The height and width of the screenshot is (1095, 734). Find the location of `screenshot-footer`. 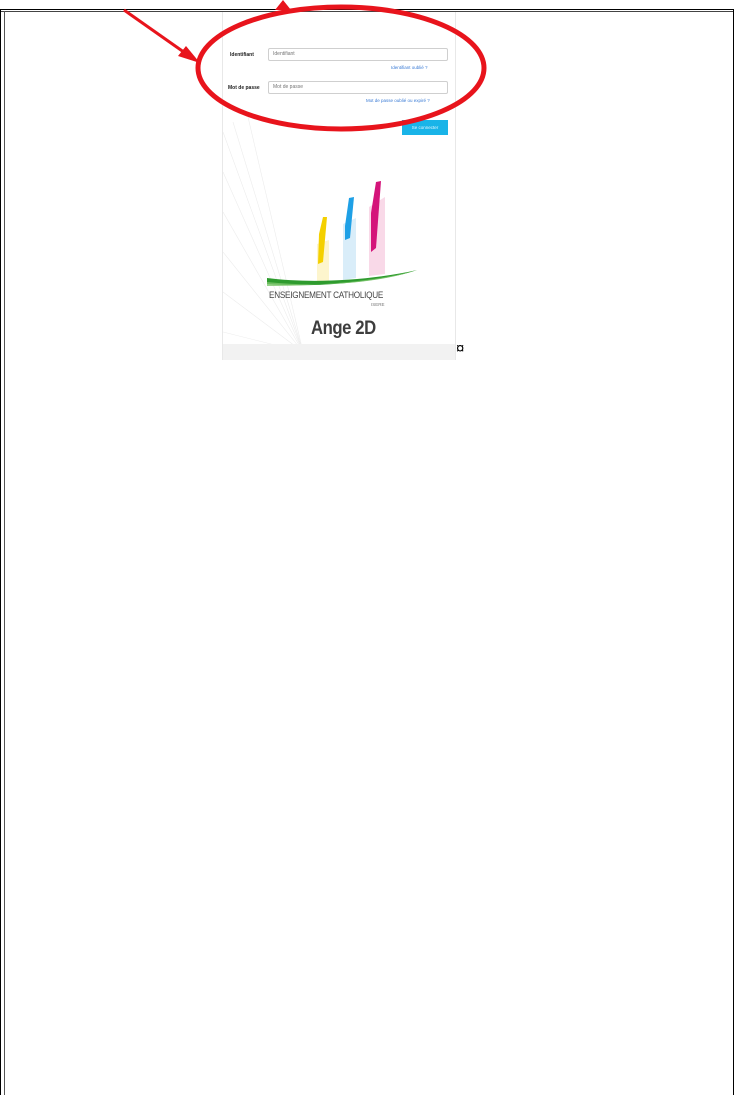

screenshot-footer is located at coordinates (339, 352).